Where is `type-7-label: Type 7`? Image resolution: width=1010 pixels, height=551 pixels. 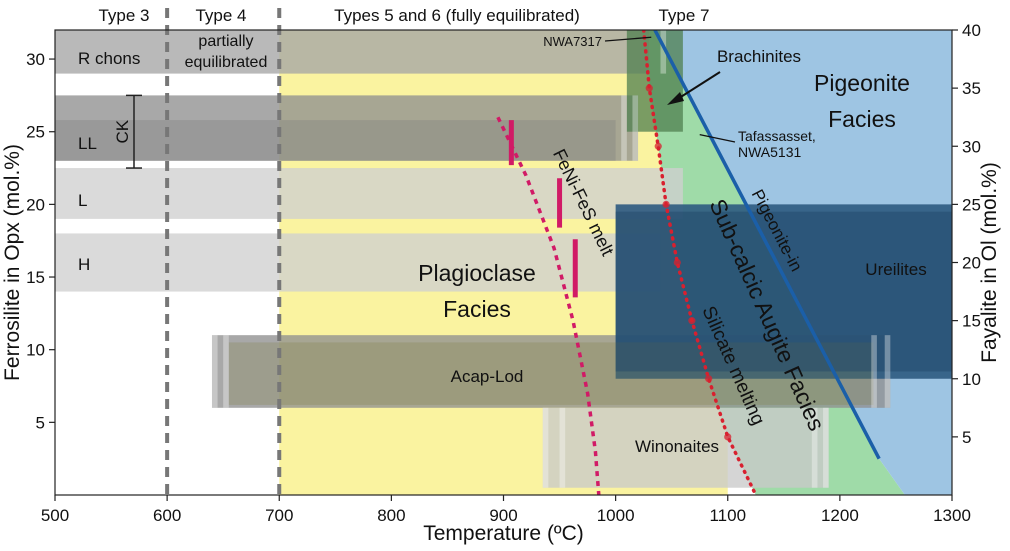 type-7-label: Type 7 is located at coordinates (683, 15).